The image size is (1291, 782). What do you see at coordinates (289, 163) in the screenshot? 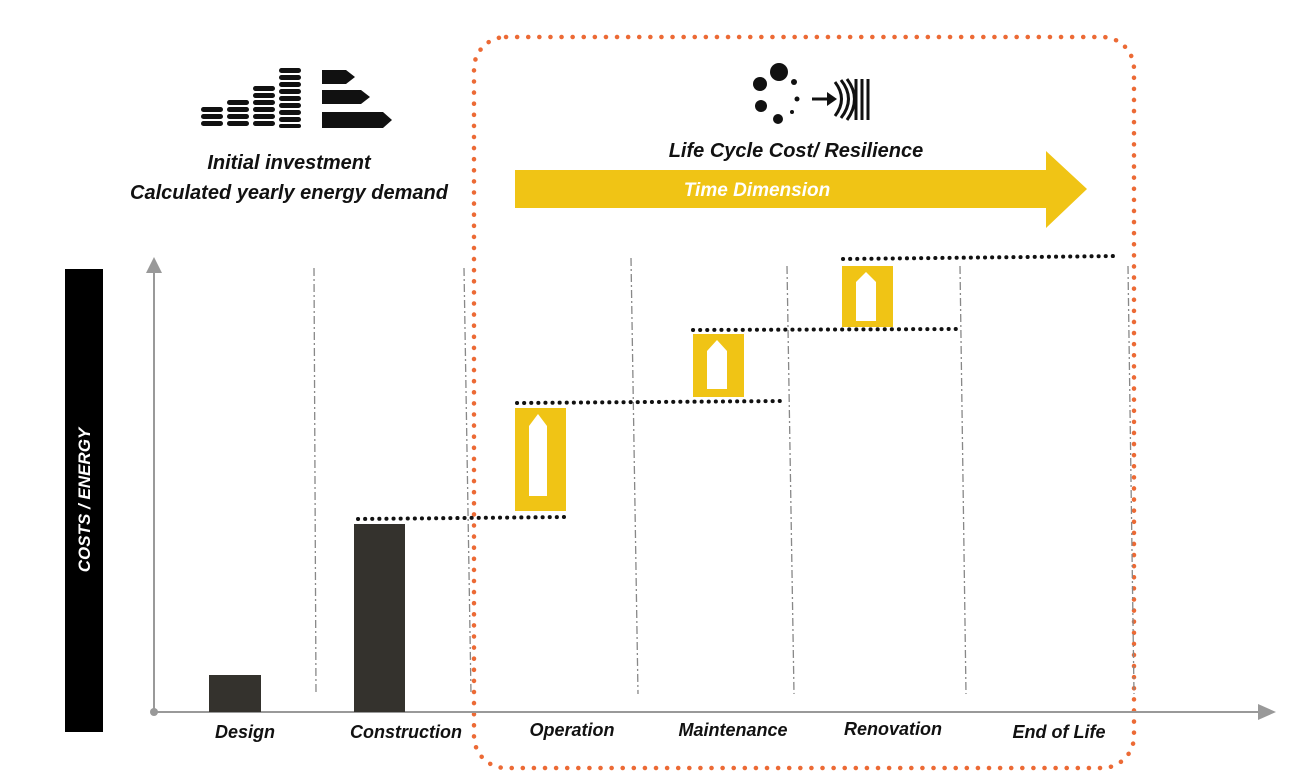
I see `initial-investment-label: Initial investment` at bounding box center [289, 163].